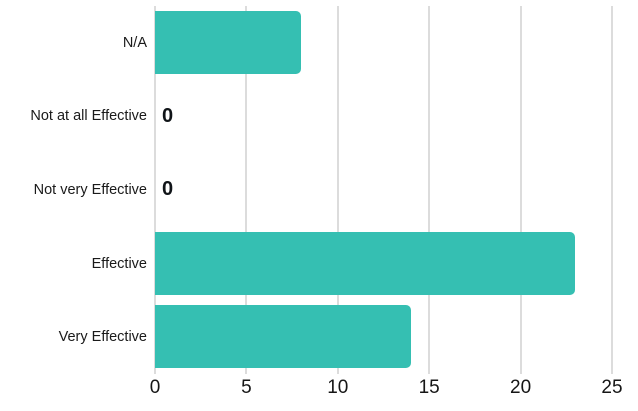 This screenshot has width=638, height=411. I want to click on chart-row-very-effective, so click(383, 337).